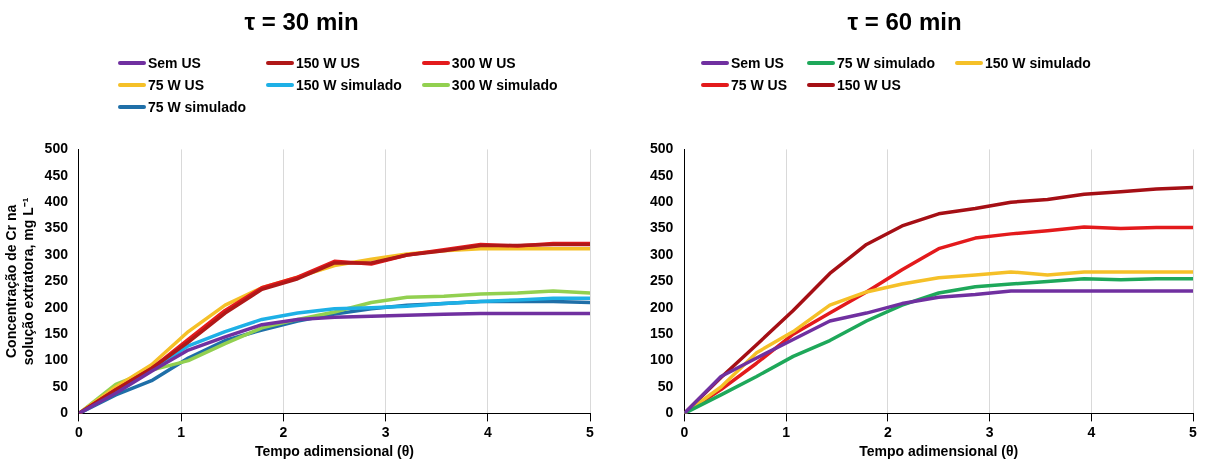  I want to click on legend-label: 300 W simulado, so click(504, 85).